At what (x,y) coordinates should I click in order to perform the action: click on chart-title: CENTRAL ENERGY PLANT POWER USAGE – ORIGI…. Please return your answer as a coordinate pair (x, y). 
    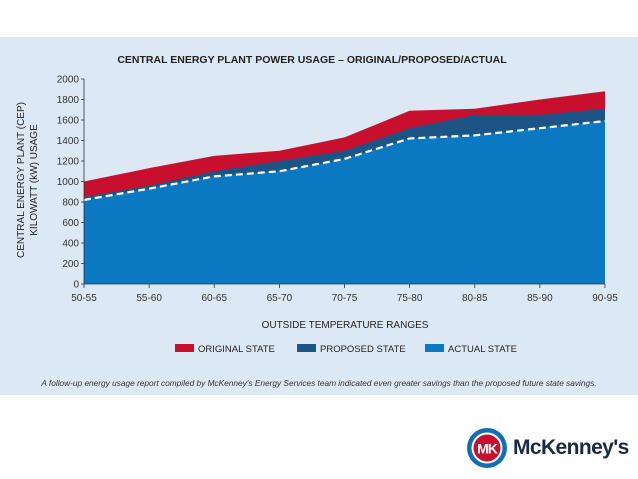
    Looking at the image, I should click on (312, 60).